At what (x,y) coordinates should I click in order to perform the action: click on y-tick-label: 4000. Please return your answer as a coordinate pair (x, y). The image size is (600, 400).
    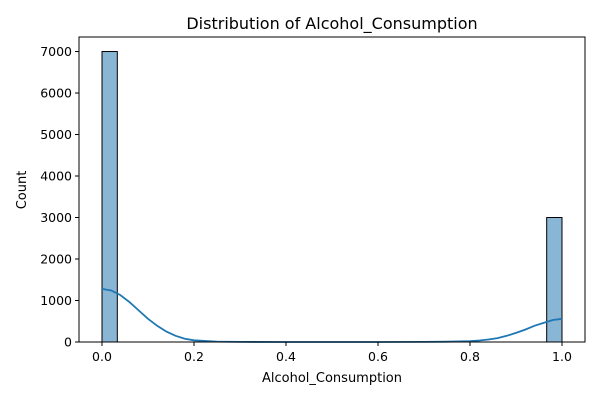
    Looking at the image, I should click on (56, 176).